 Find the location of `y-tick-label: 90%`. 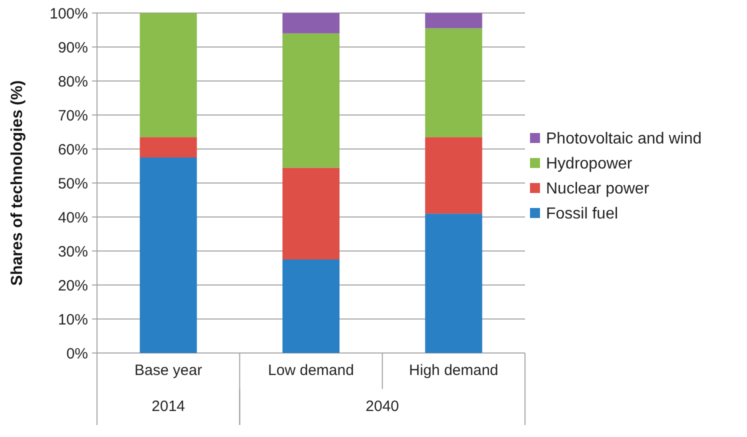

y-tick-label: 90% is located at coordinates (73, 47).